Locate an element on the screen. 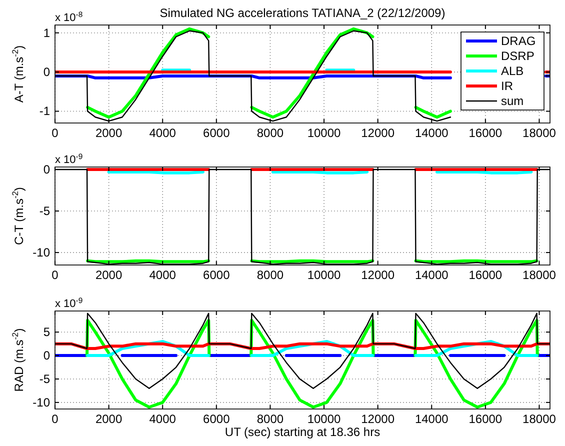 This screenshot has height=446, width=565. text: x 10$^{-8}$ is located at coordinates (69, 17).